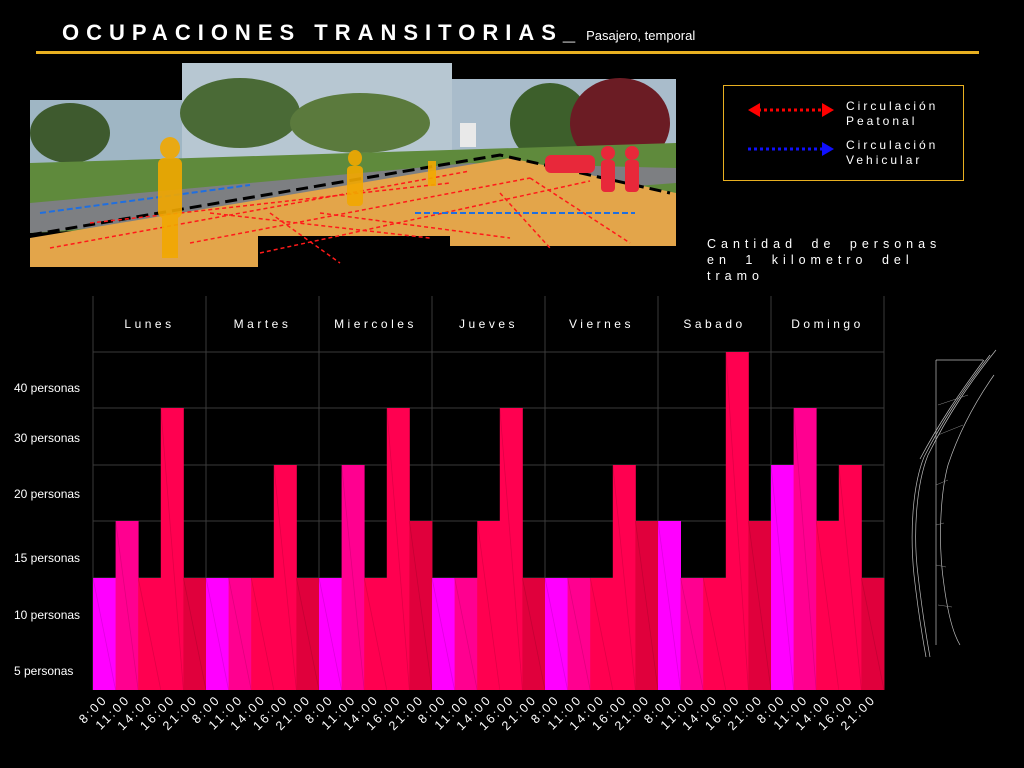 This screenshot has height=768, width=1024. I want to click on title-subtitle: Pasajero, temporal, so click(641, 35).